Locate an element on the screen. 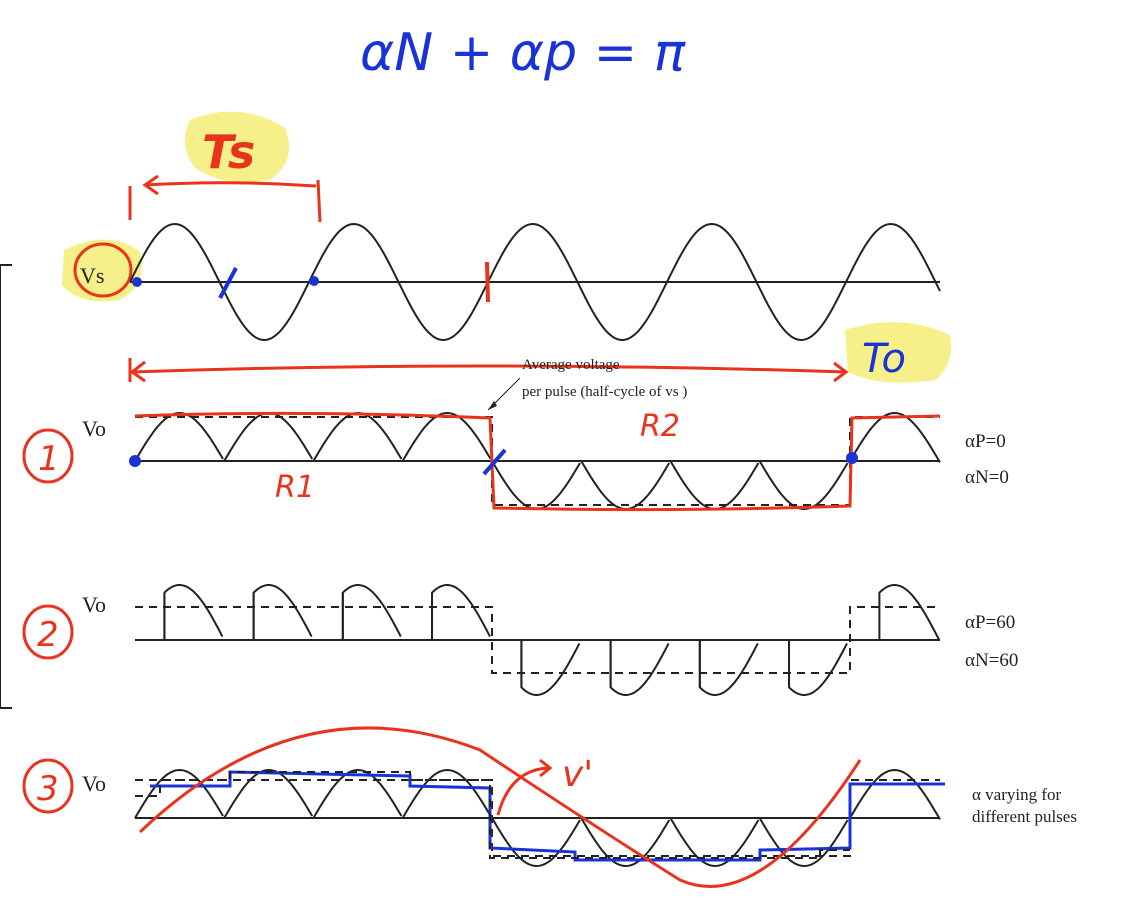  vs-label: Vs is located at coordinates (92, 275).